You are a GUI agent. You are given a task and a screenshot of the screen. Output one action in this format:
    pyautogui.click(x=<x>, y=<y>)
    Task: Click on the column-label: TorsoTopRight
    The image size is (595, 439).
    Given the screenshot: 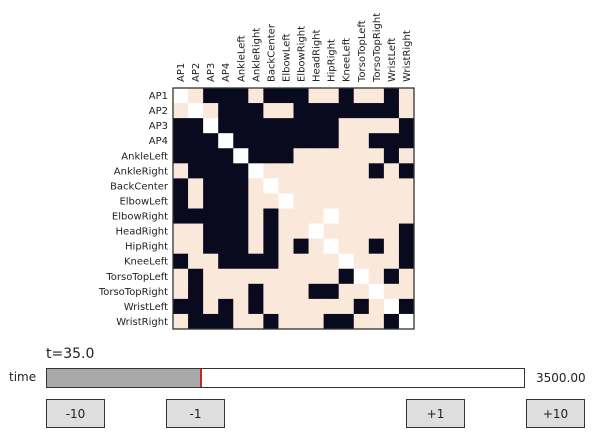 What is the action you would take?
    pyautogui.click(x=377, y=48)
    